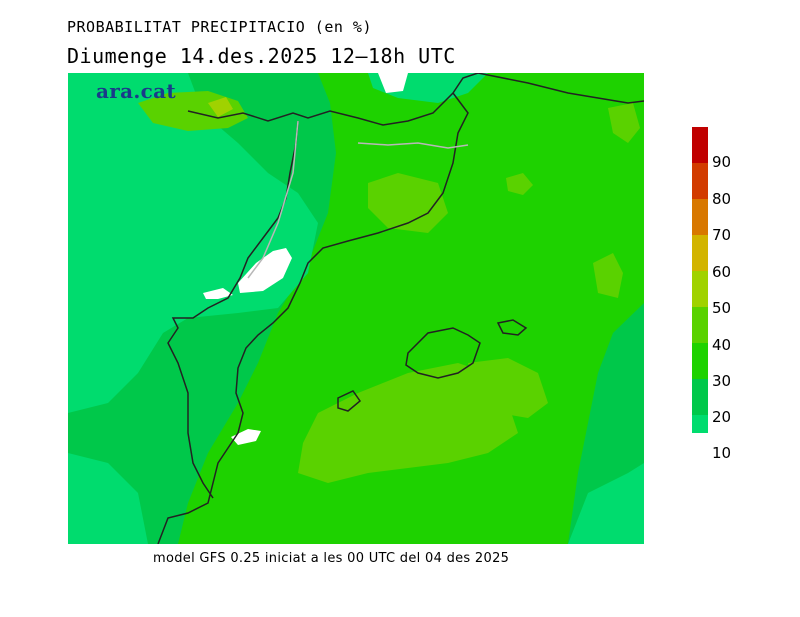  I want to click on patch-40-50-northeast, so click(624, 123).